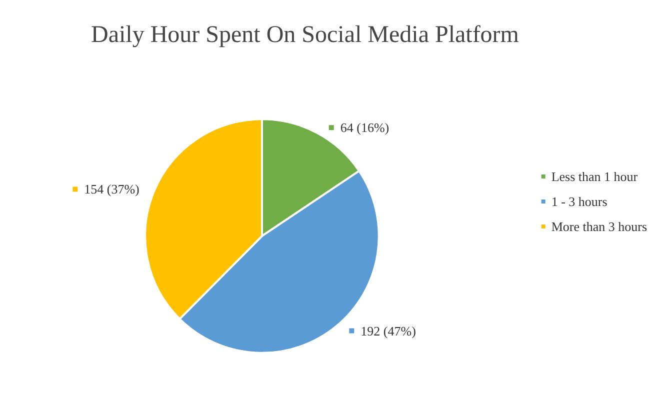  What do you see at coordinates (599, 226) in the screenshot?
I see `legend-label: More than 3 hours` at bounding box center [599, 226].